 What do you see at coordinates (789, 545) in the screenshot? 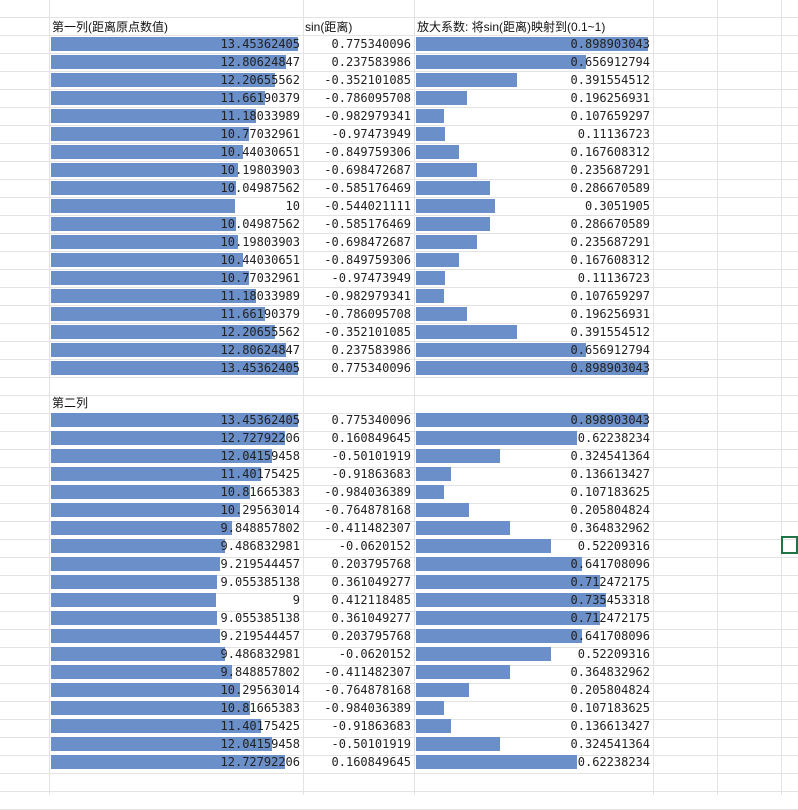
I see `selected-cell` at bounding box center [789, 545].